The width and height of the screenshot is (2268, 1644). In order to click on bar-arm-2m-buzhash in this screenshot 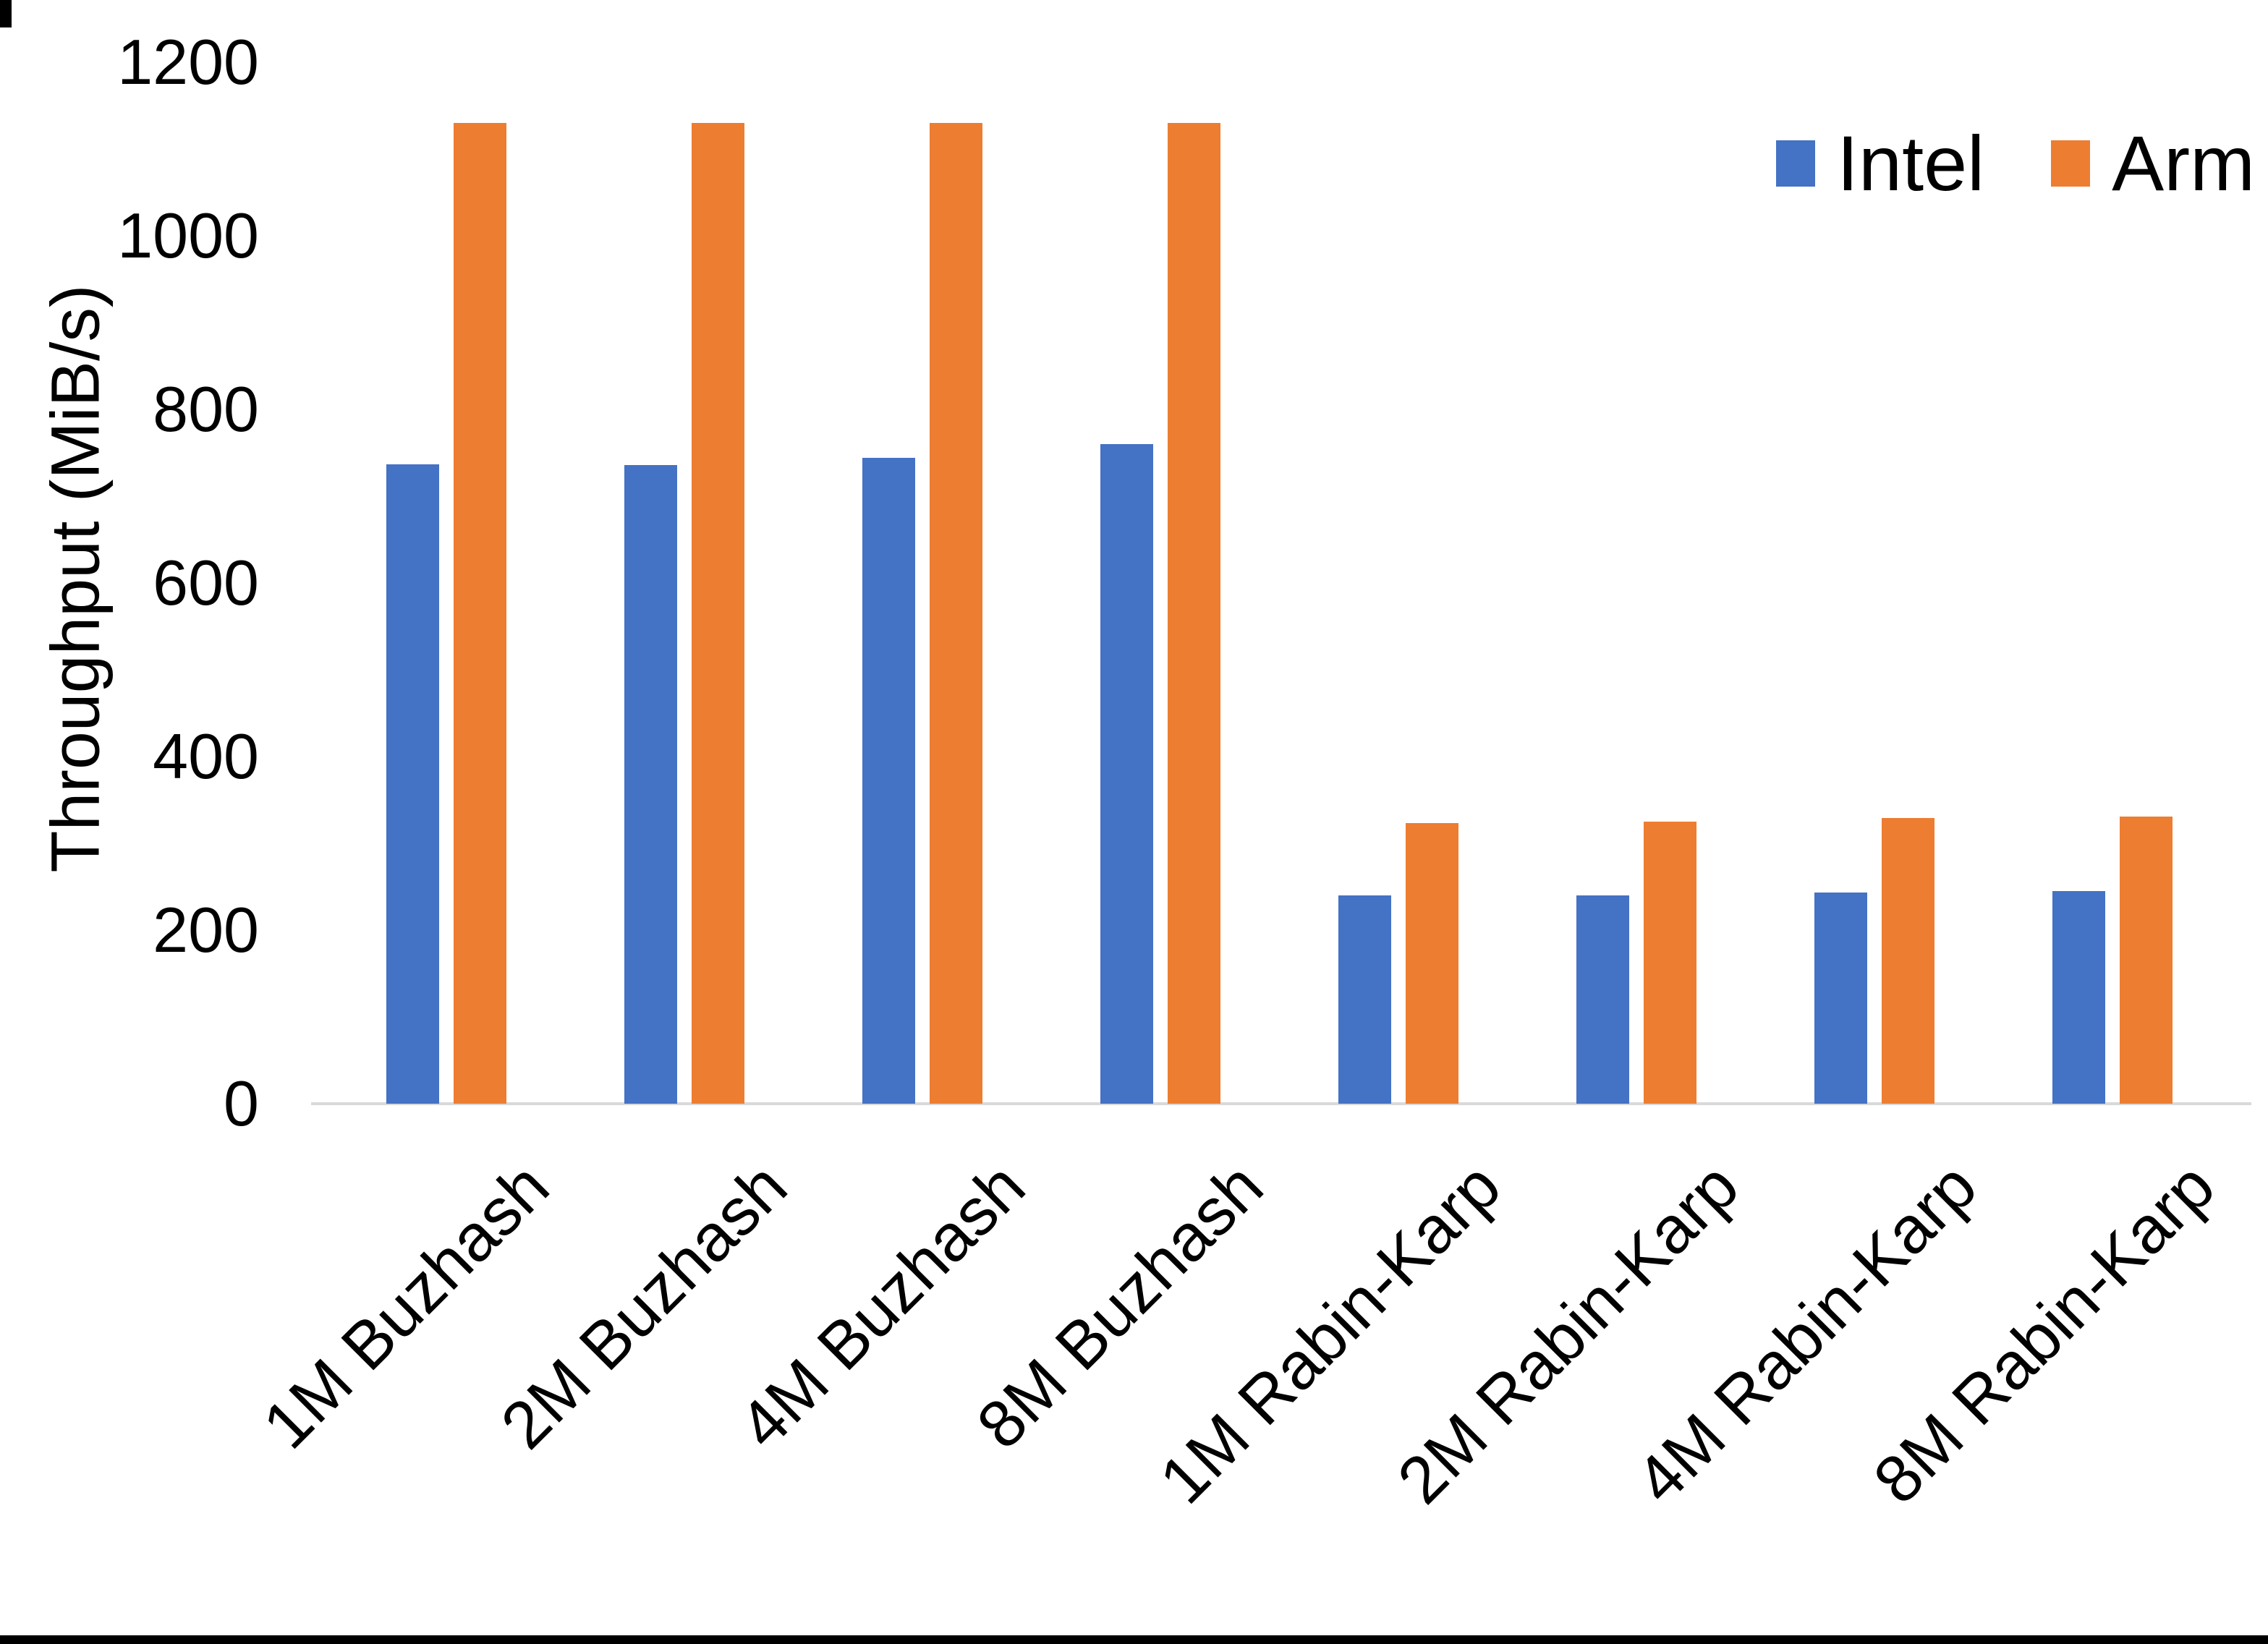, I will do `click(718, 613)`.